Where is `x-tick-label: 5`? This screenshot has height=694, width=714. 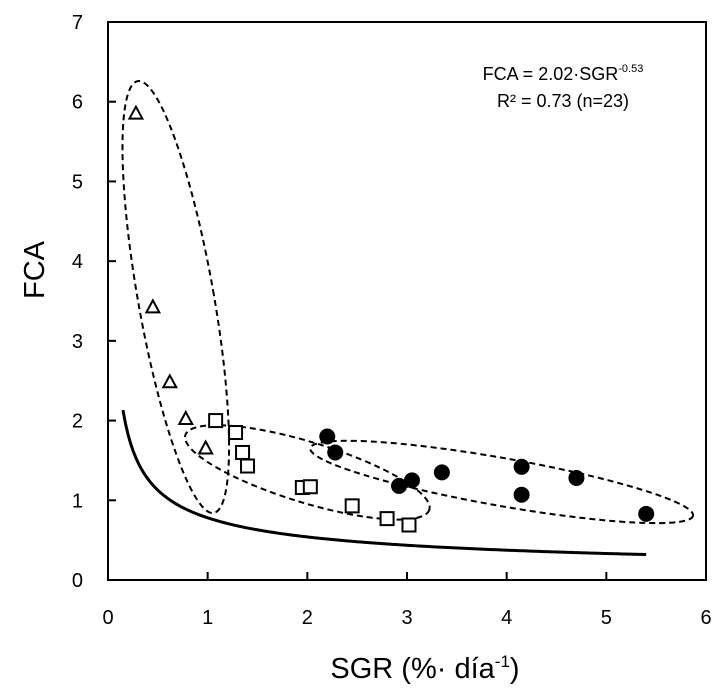
x-tick-label: 5 is located at coordinates (606, 618).